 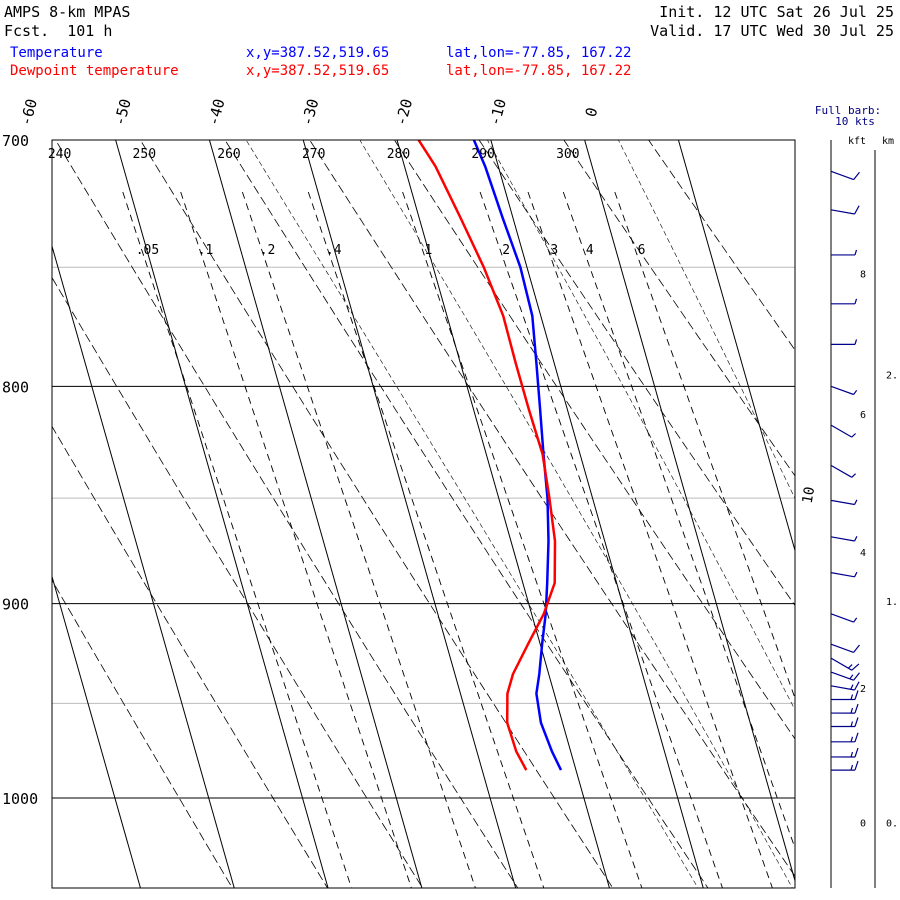 I want to click on init-time: Init. 12 UTC Sat 26 Jul 25, so click(x=776, y=12).